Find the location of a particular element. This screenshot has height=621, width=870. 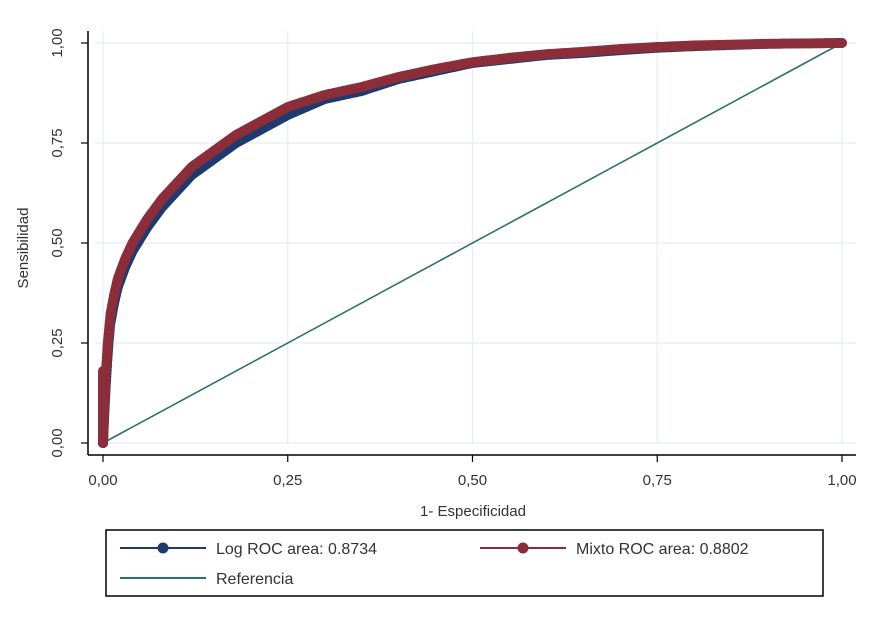

y-tick-label: 1,00 is located at coordinates (57, 42).